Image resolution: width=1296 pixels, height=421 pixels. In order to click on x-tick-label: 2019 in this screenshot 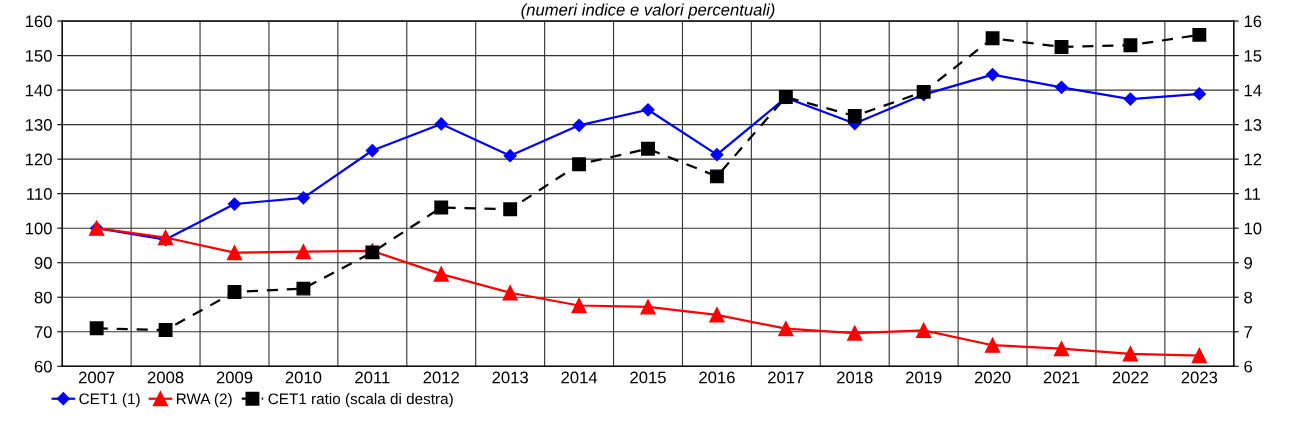, I will do `click(923, 377)`.